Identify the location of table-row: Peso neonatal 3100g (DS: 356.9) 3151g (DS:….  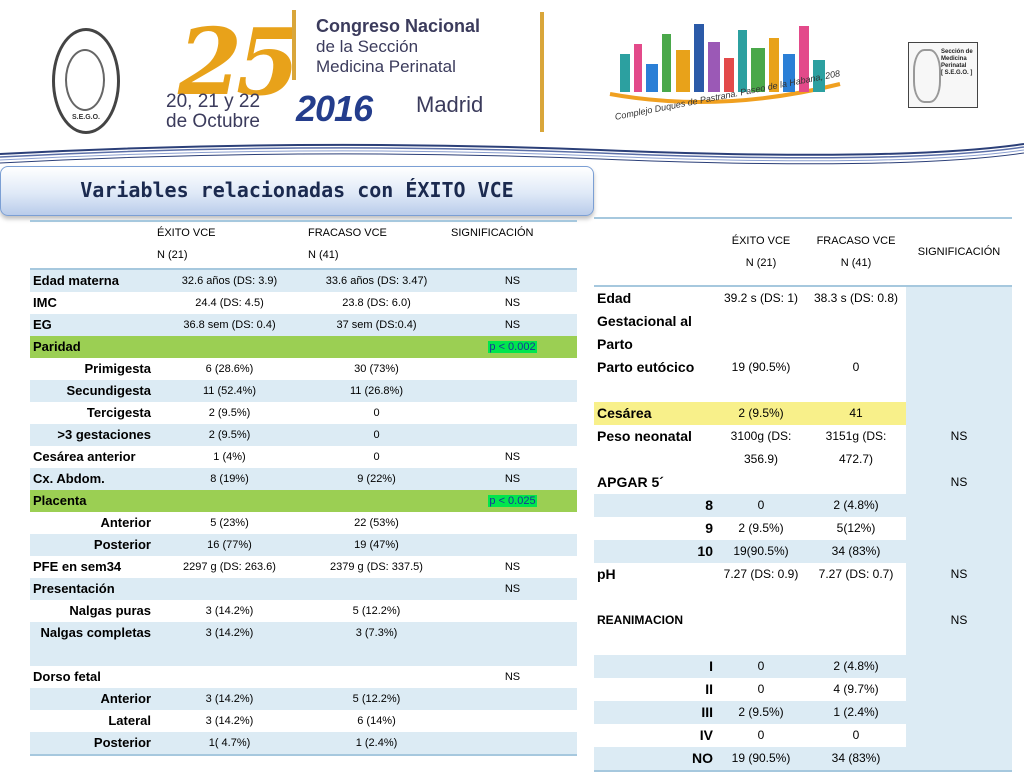
(803, 448).